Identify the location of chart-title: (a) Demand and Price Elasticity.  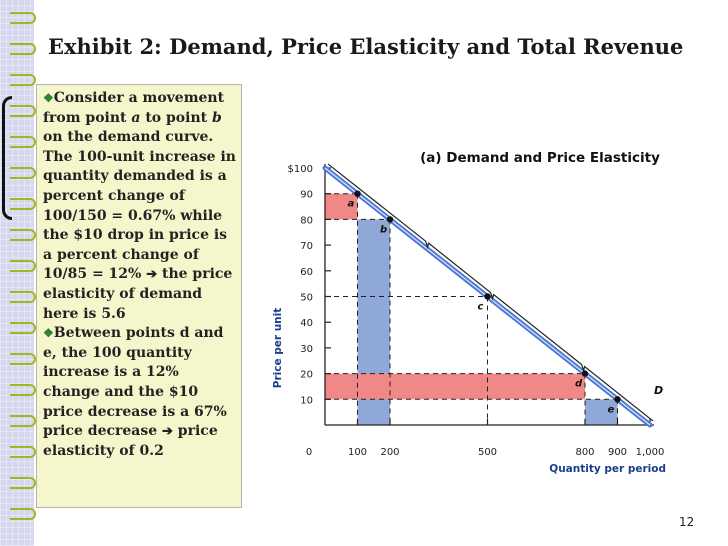
(540, 158).